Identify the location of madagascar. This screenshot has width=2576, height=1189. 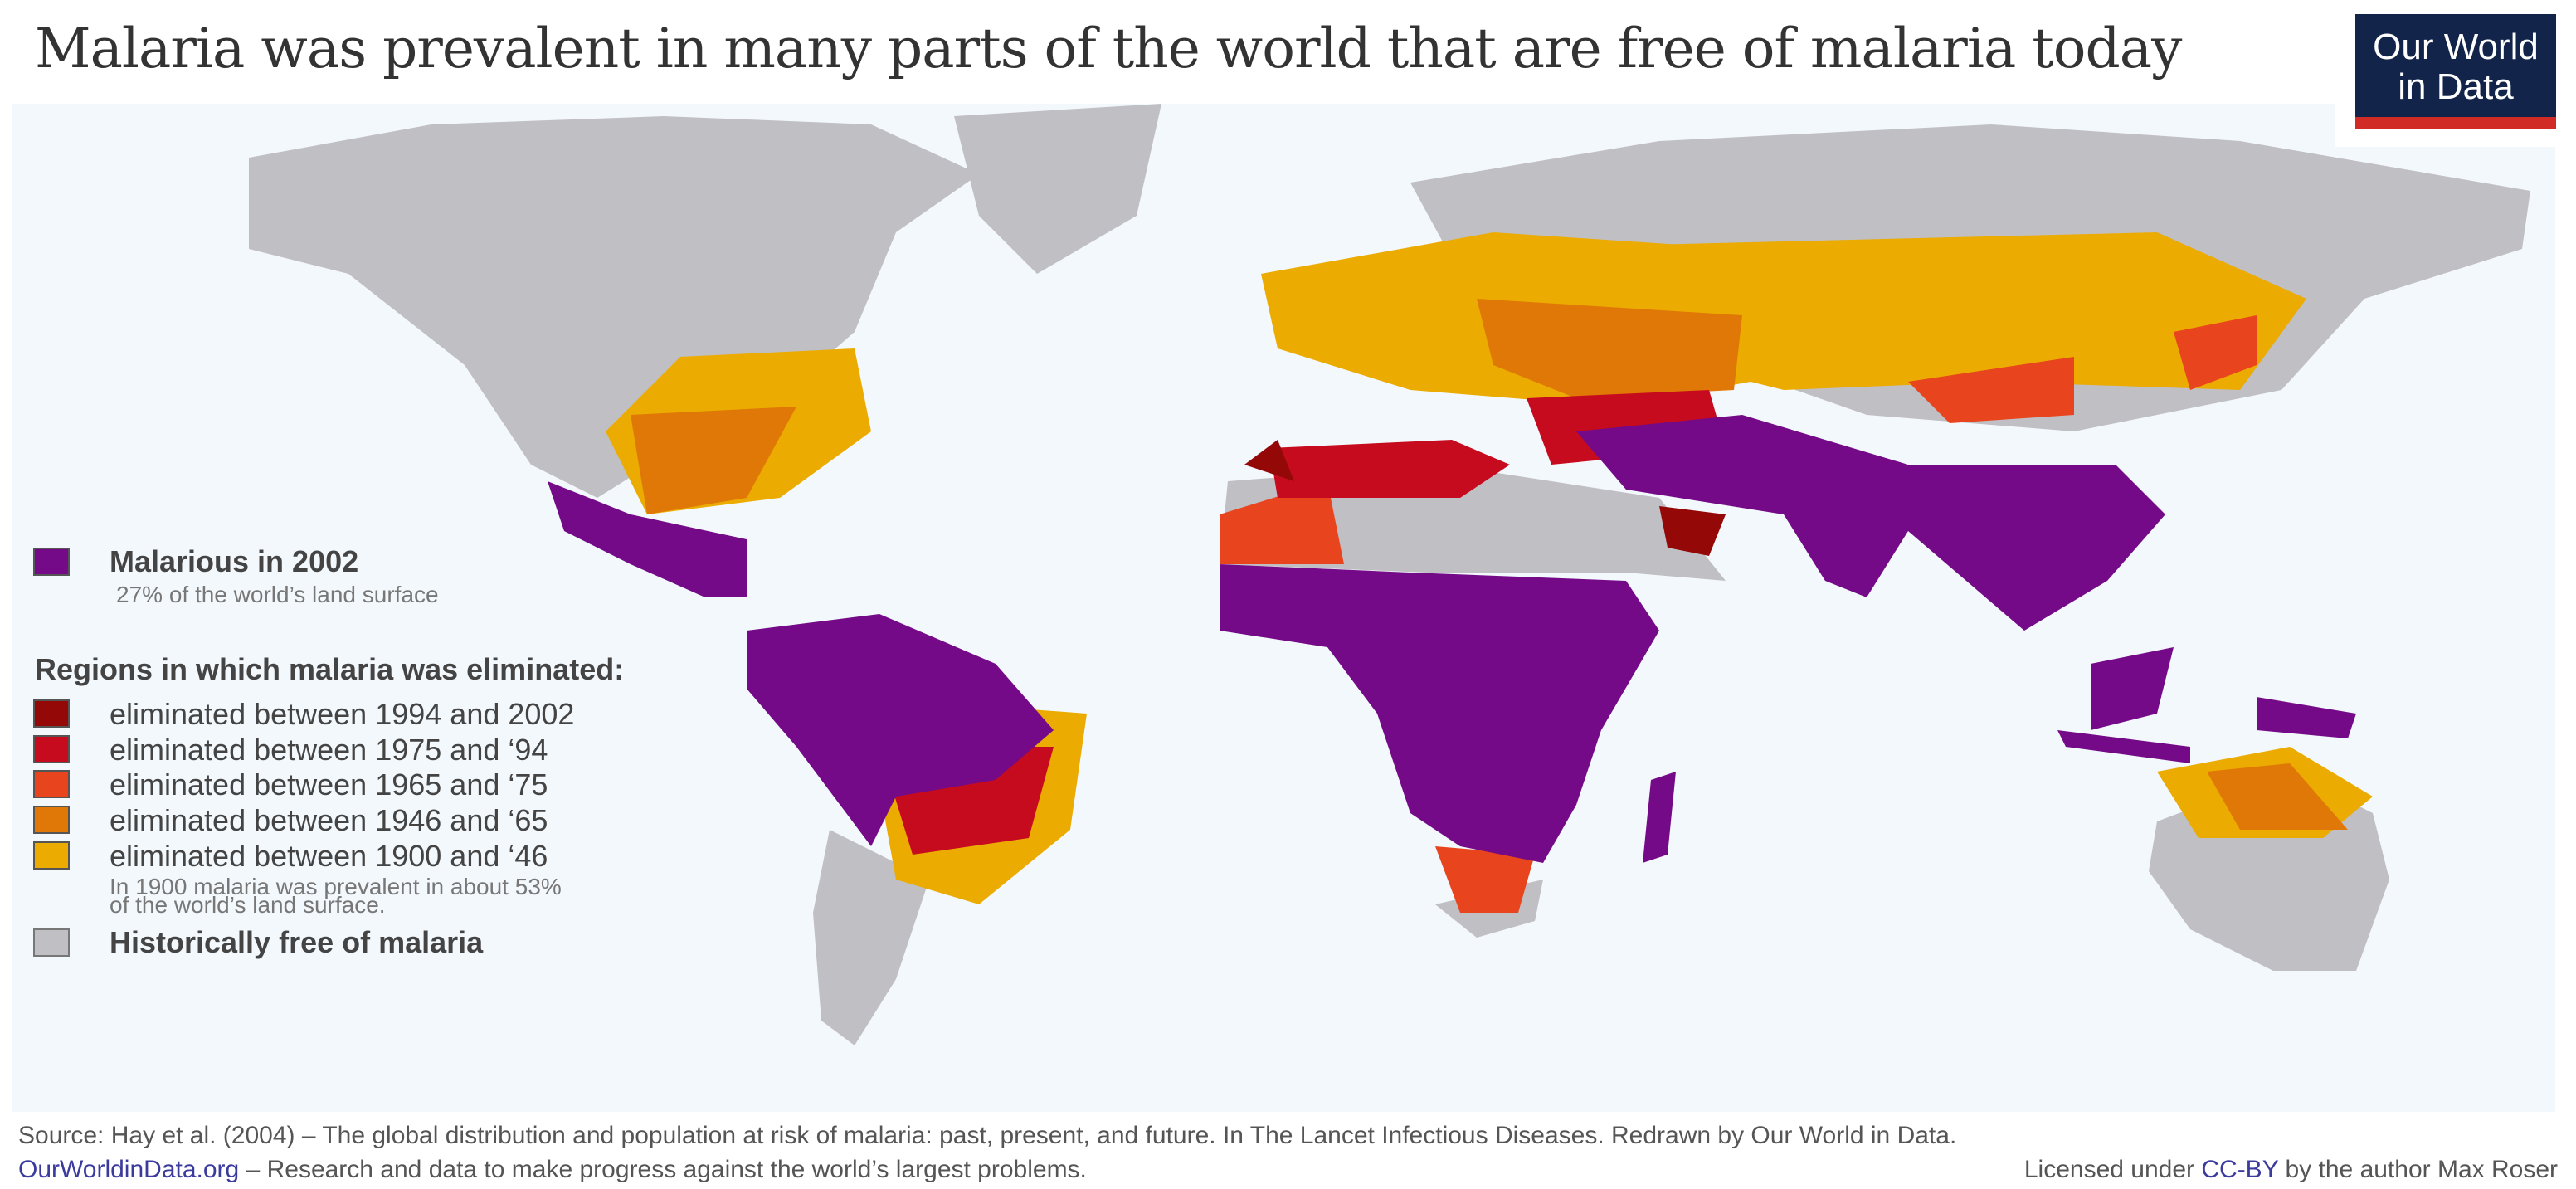
(1659, 817).